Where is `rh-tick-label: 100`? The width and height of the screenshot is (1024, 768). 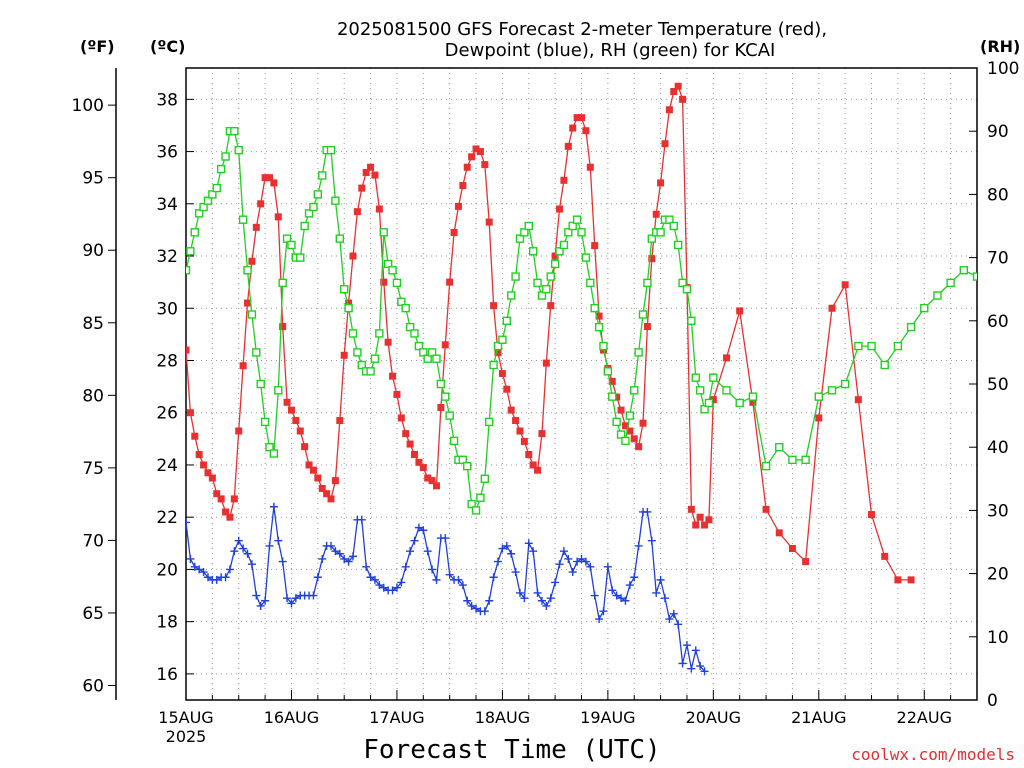
rh-tick-label: 100 is located at coordinates (1003, 69).